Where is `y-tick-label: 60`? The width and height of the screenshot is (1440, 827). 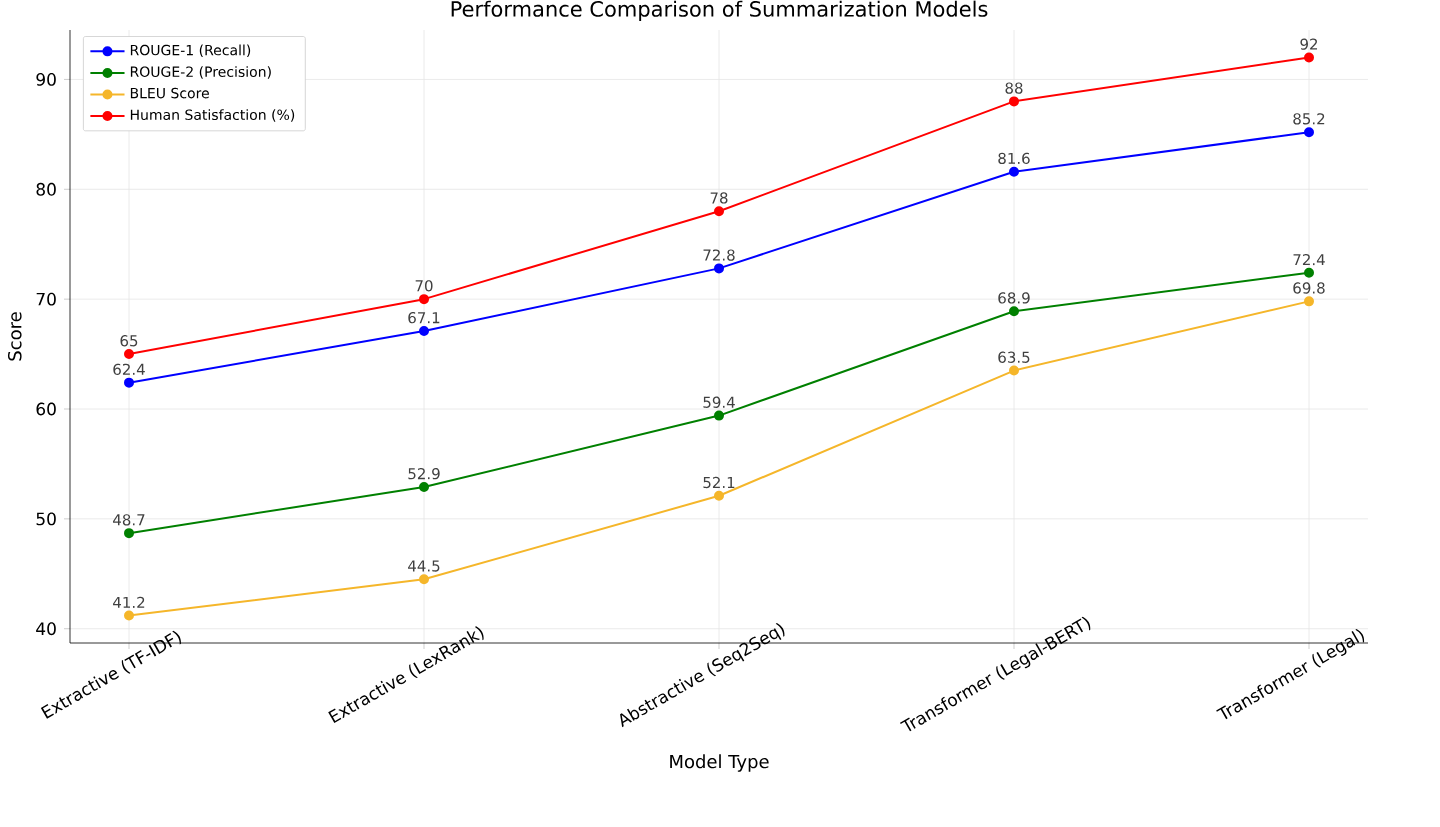
y-tick-label: 60 is located at coordinates (46, 409).